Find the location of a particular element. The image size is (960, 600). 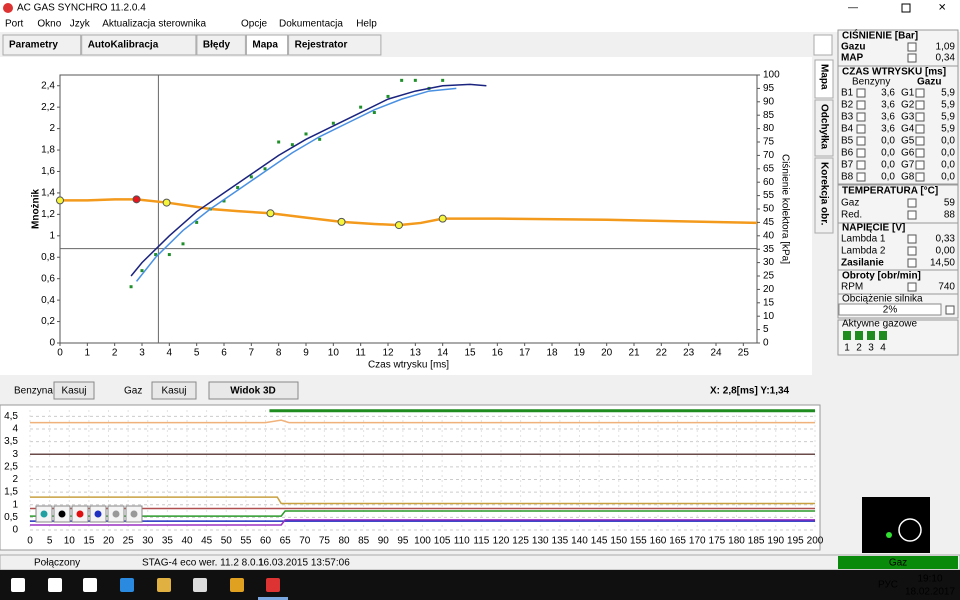

minimize: — is located at coordinates (853, 8).